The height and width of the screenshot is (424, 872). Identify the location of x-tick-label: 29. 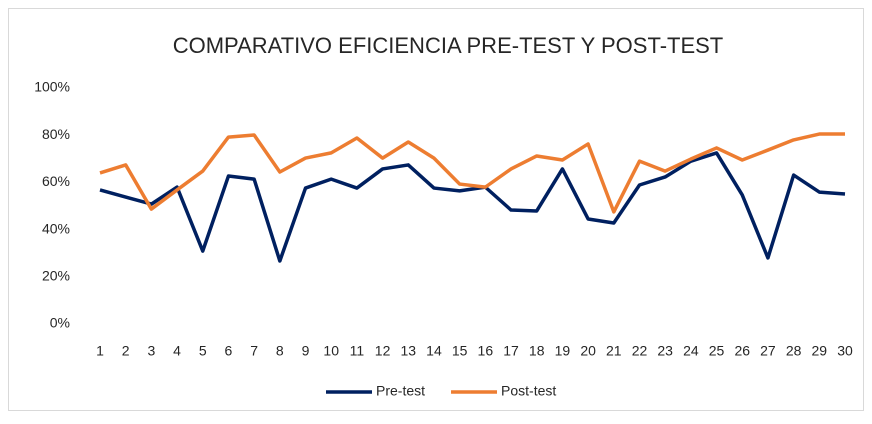
(820, 351).